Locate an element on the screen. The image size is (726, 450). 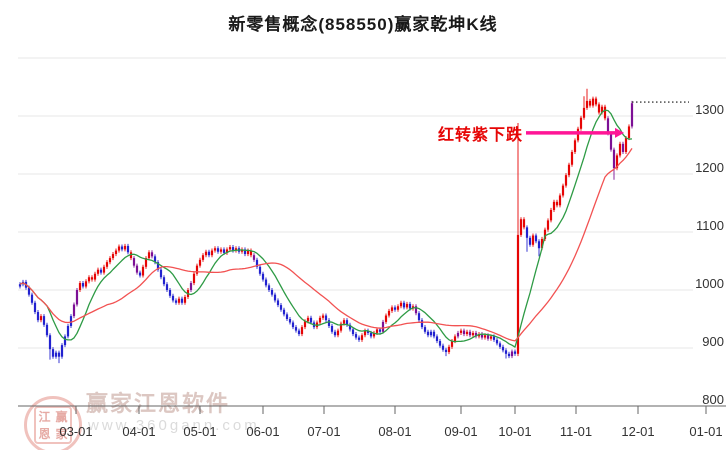
y-axis-label: 1300 is located at coordinates (709, 109).